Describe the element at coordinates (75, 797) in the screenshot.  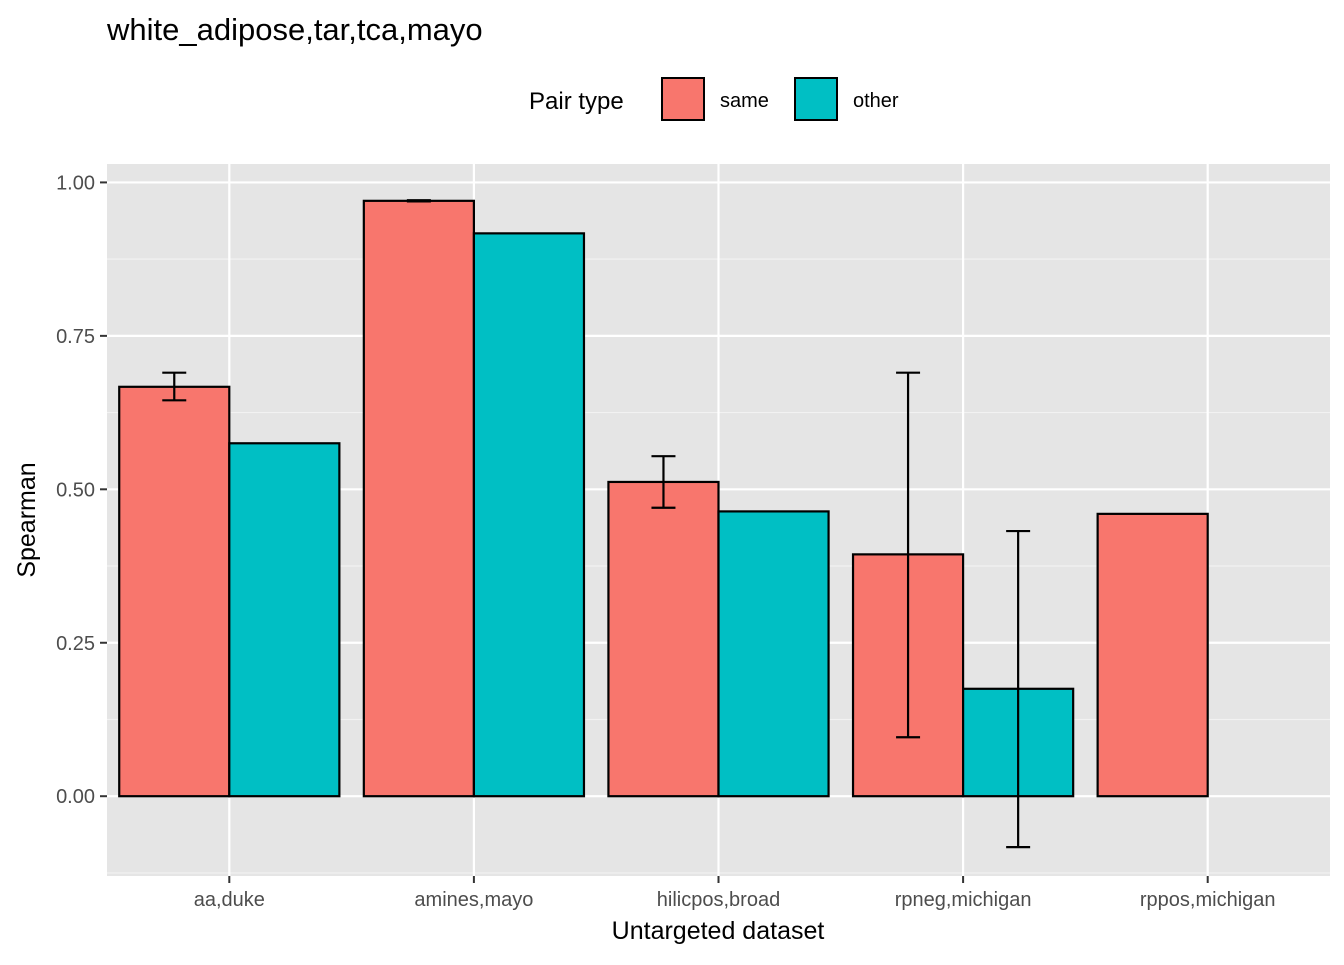
I see `y-tick-label: 0.00` at that location.